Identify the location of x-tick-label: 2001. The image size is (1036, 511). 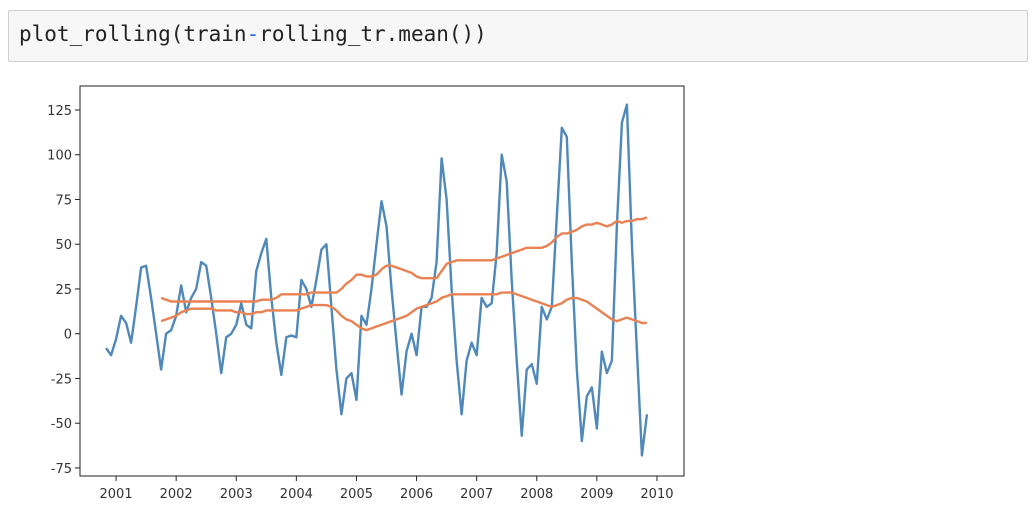
(116, 494).